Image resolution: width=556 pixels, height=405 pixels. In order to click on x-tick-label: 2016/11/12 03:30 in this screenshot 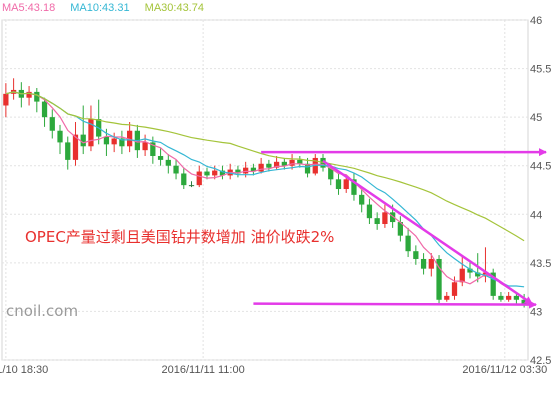, I will do `click(504, 370)`.